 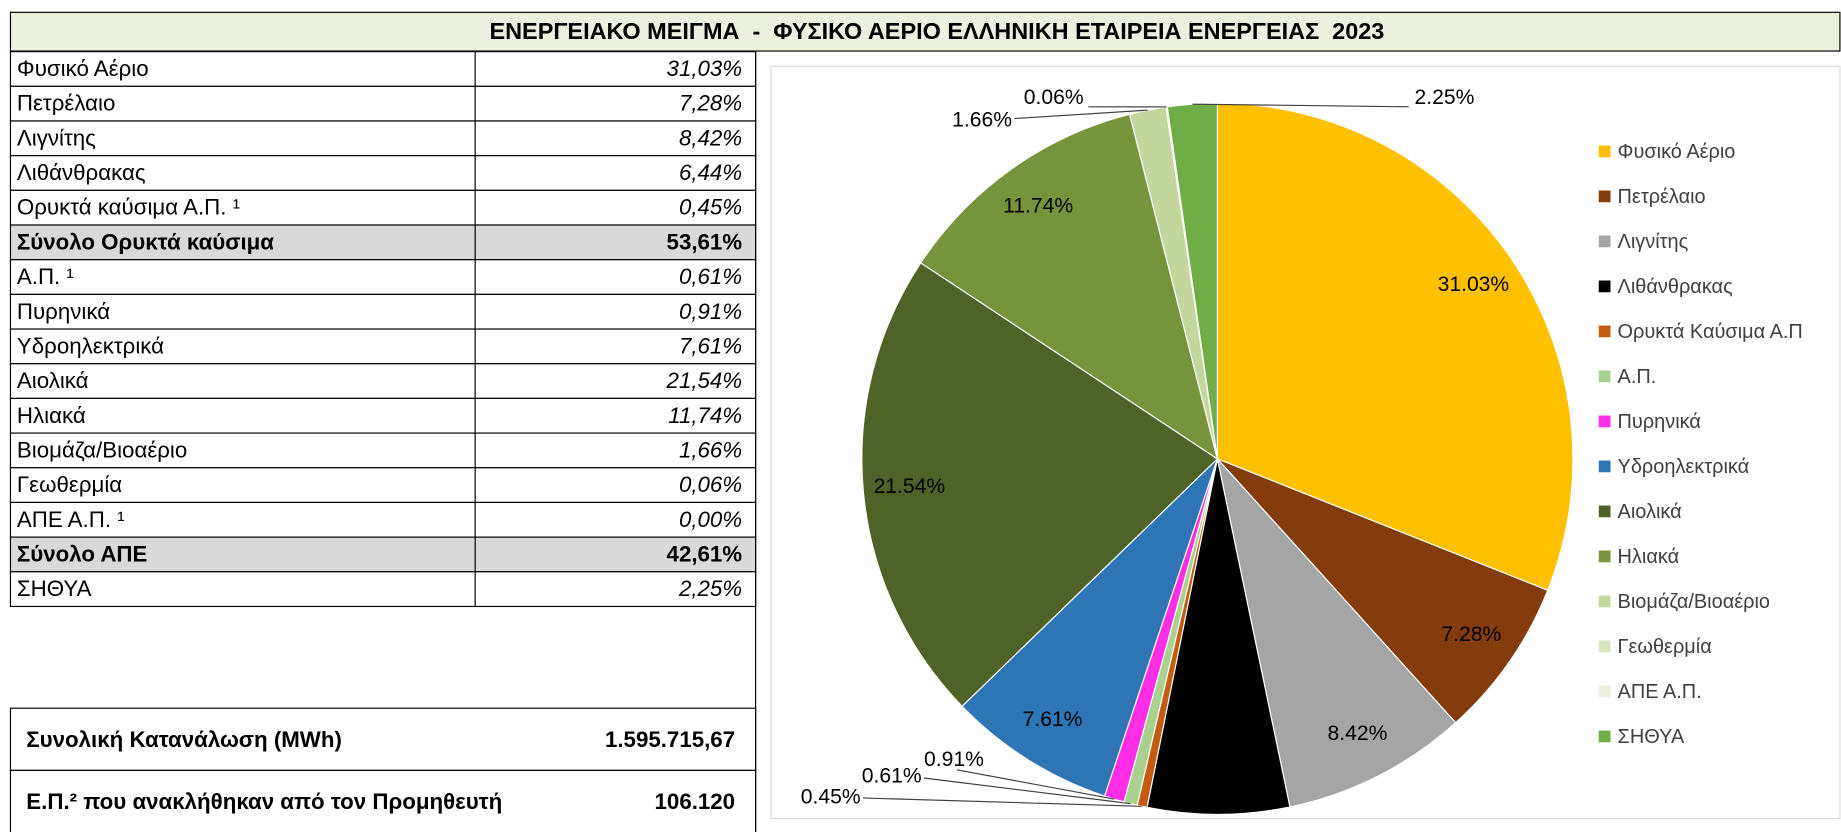 What do you see at coordinates (1710, 332) in the screenshot?
I see `legend-label: Ορυκτά Καύσιμα Α.Π` at bounding box center [1710, 332].